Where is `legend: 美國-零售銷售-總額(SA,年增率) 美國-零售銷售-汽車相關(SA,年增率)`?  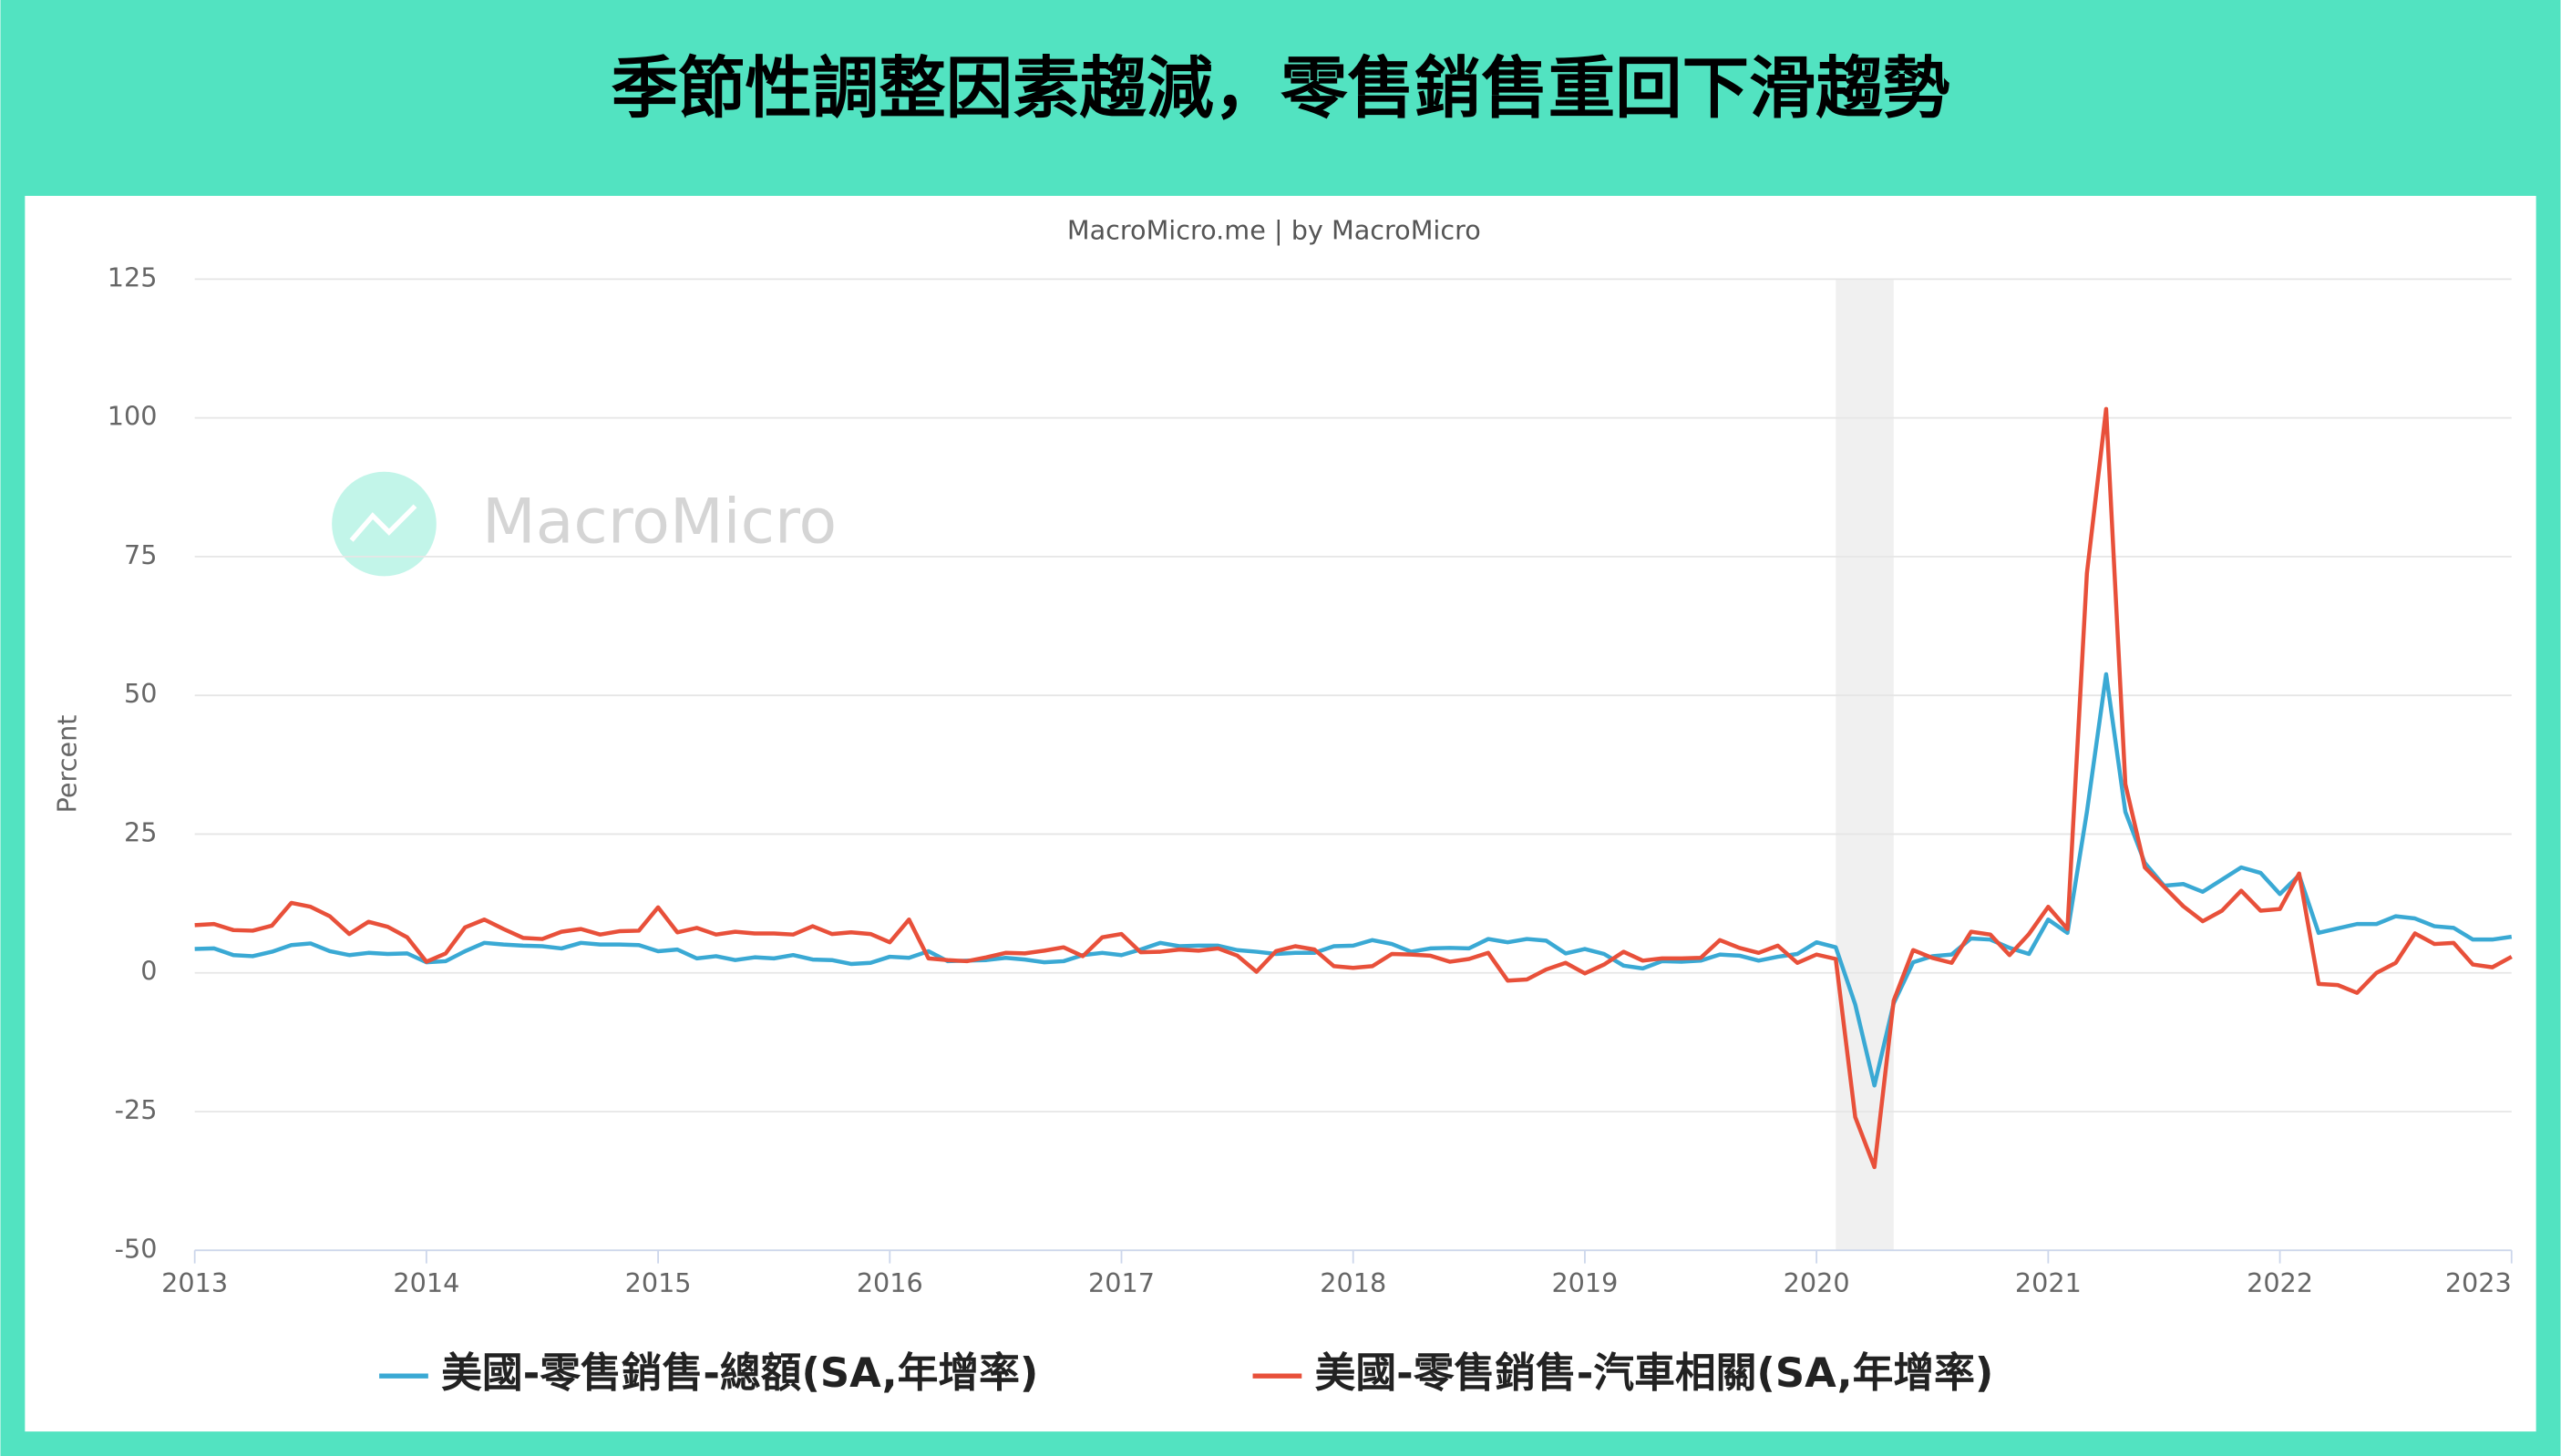 legend: 美國-零售銷售-總額(SA,年增率) 美國-零售銷售-汽車相關(SA,年增率) is located at coordinates (1186, 1372).